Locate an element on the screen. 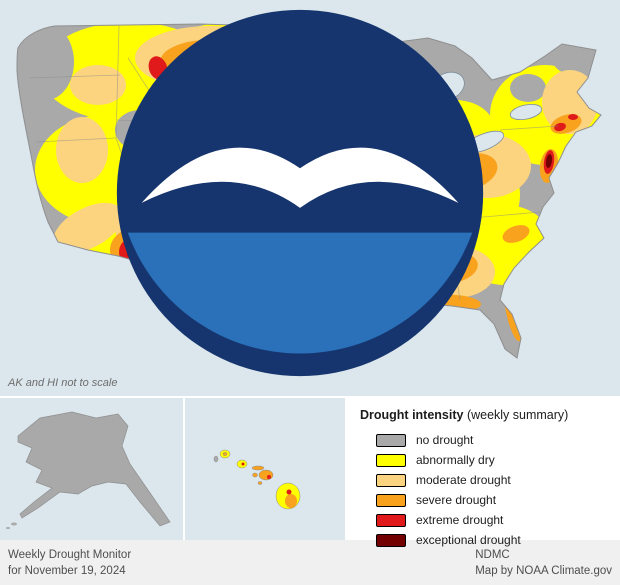 This screenshot has width=620, height=585. alaska-landmass is located at coordinates (94, 469).